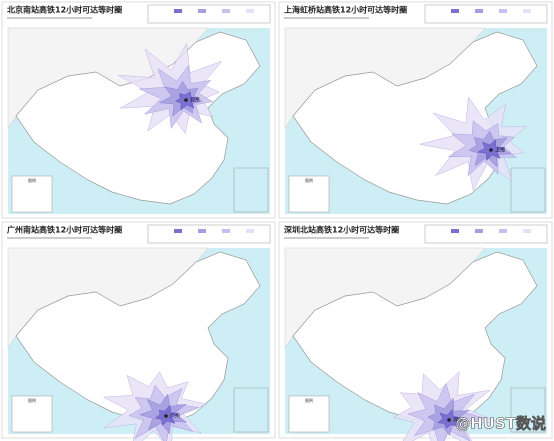  I want to click on station-label: 广州, so click(175, 416).